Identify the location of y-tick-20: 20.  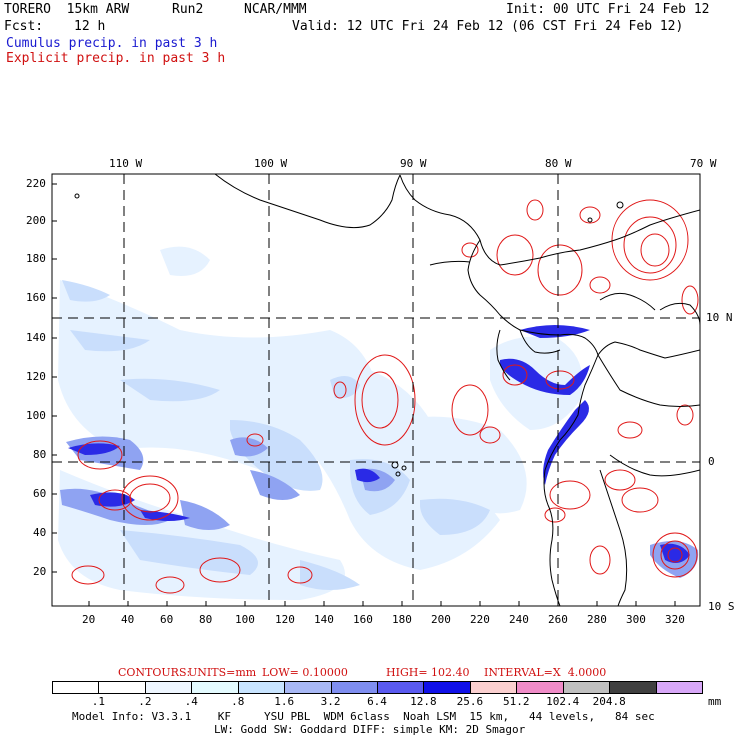
(40, 571).